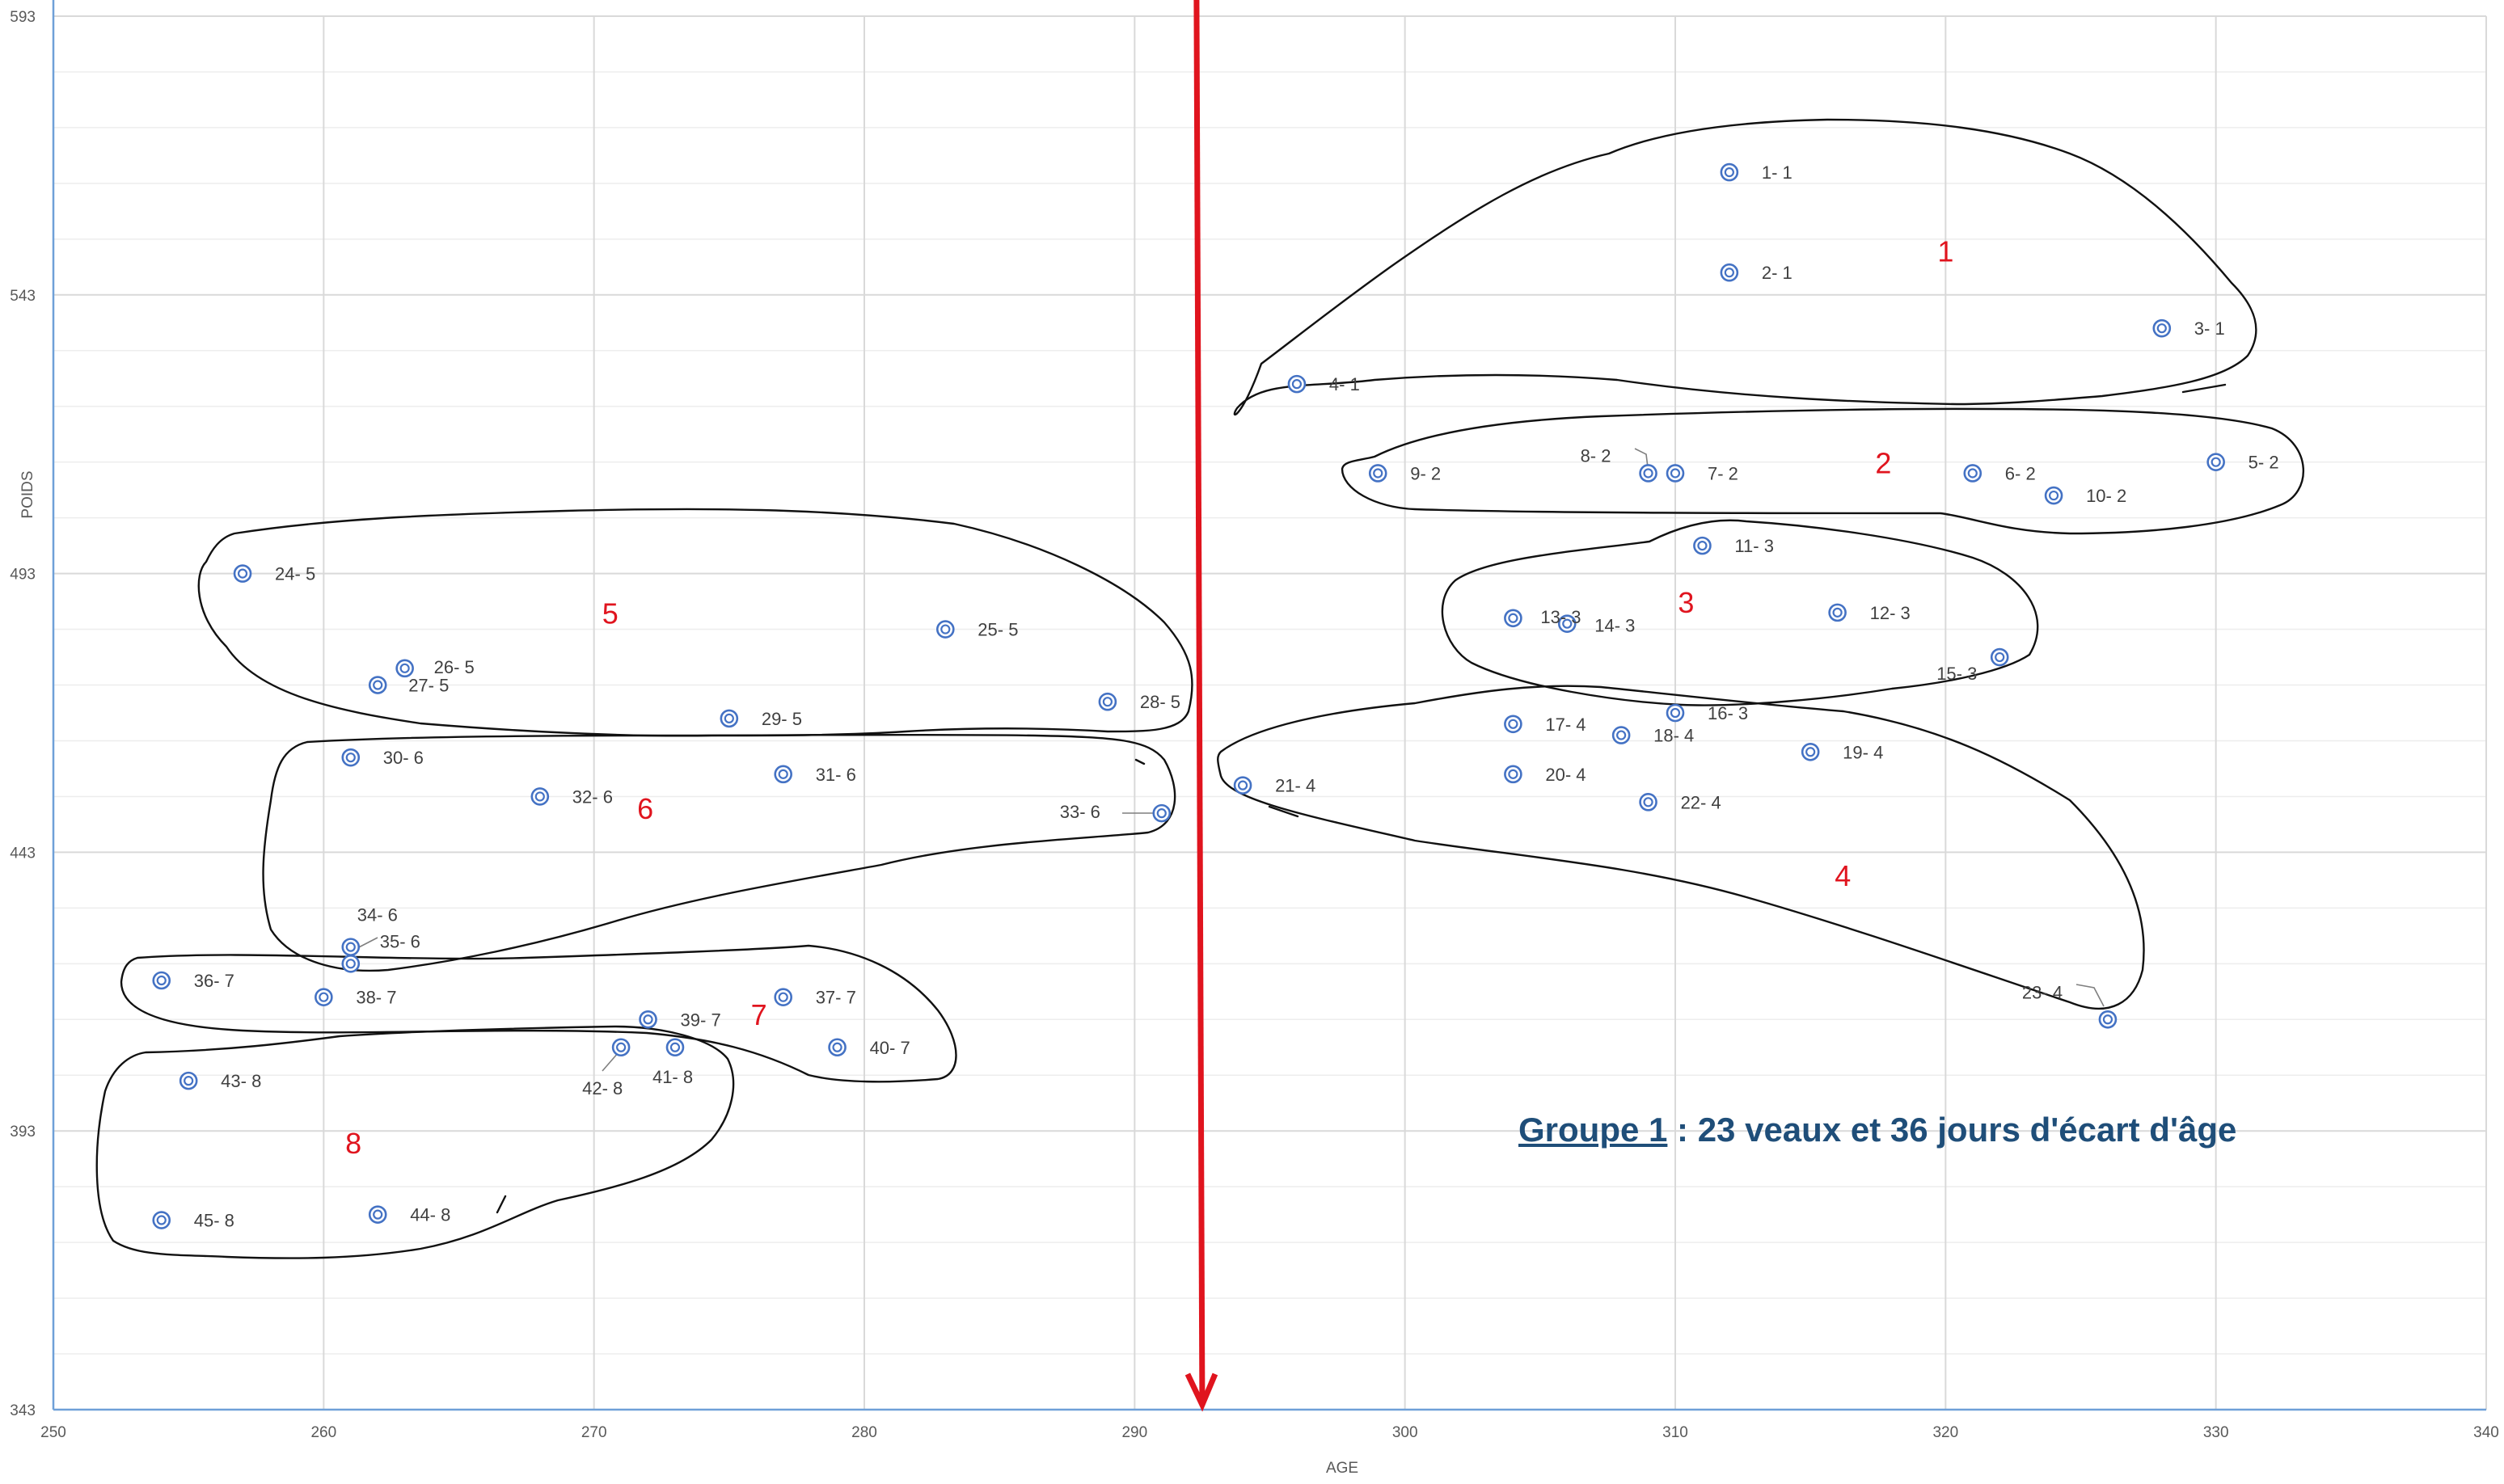 The image size is (2504, 1484). I want to click on group-8-outline, so click(415, 1142).